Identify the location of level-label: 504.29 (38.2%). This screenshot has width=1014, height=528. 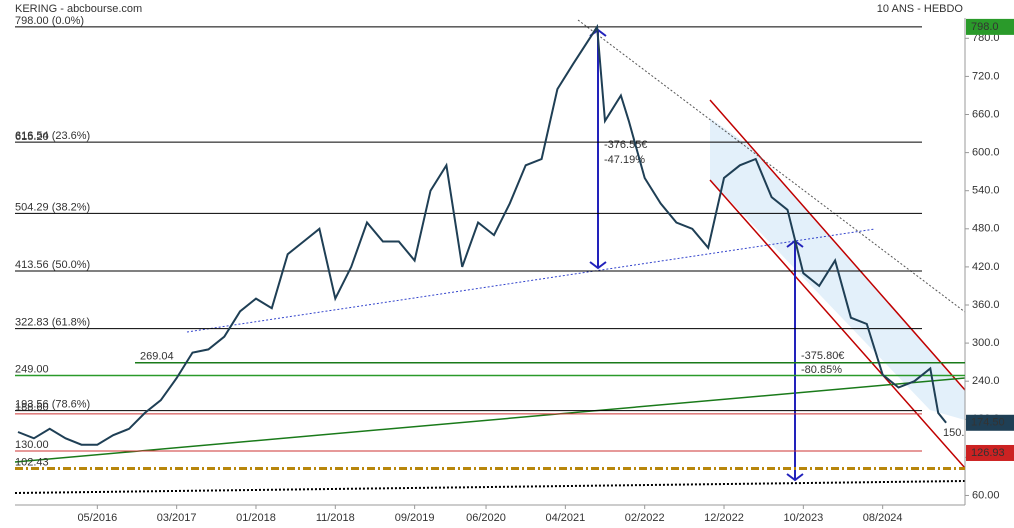
(52, 207).